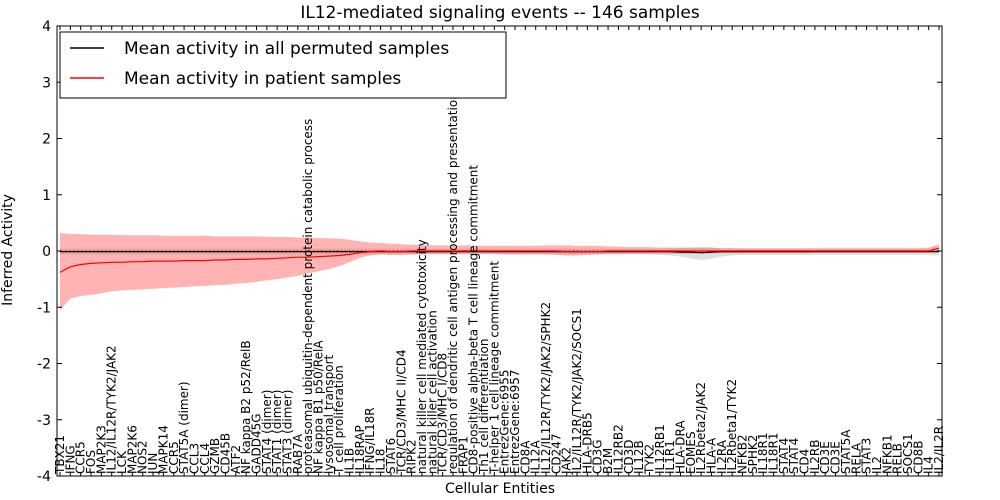 The image size is (1000, 500). Describe the element at coordinates (577, 391) in the screenshot. I see `category-label: IL2/IL12R/TYK2/JAK2/SOCS1` at that location.